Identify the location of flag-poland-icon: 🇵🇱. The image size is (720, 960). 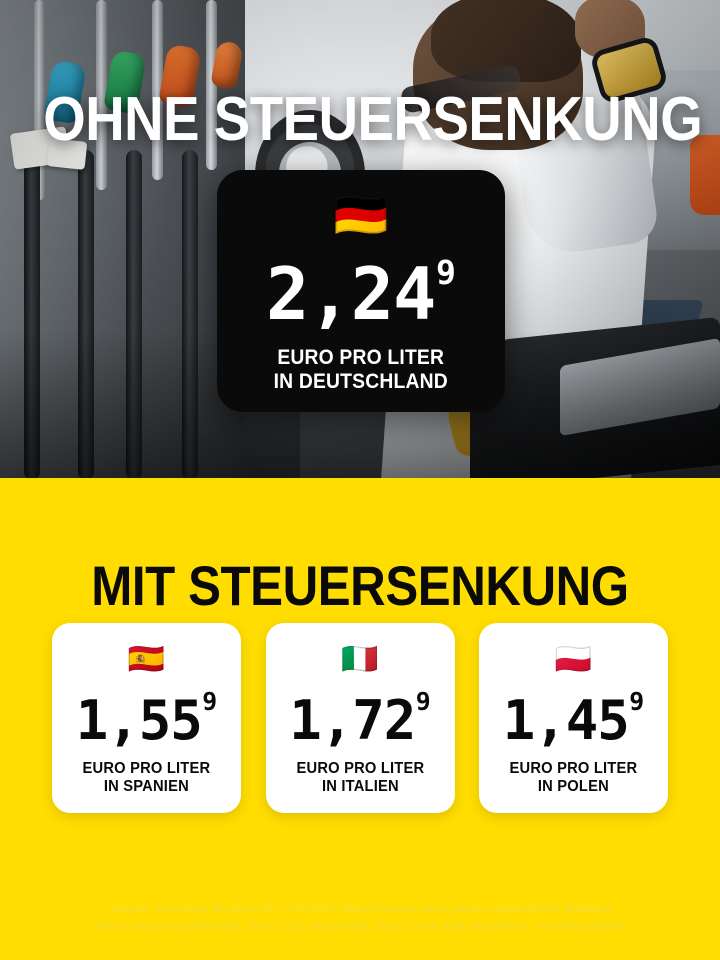
(573, 659).